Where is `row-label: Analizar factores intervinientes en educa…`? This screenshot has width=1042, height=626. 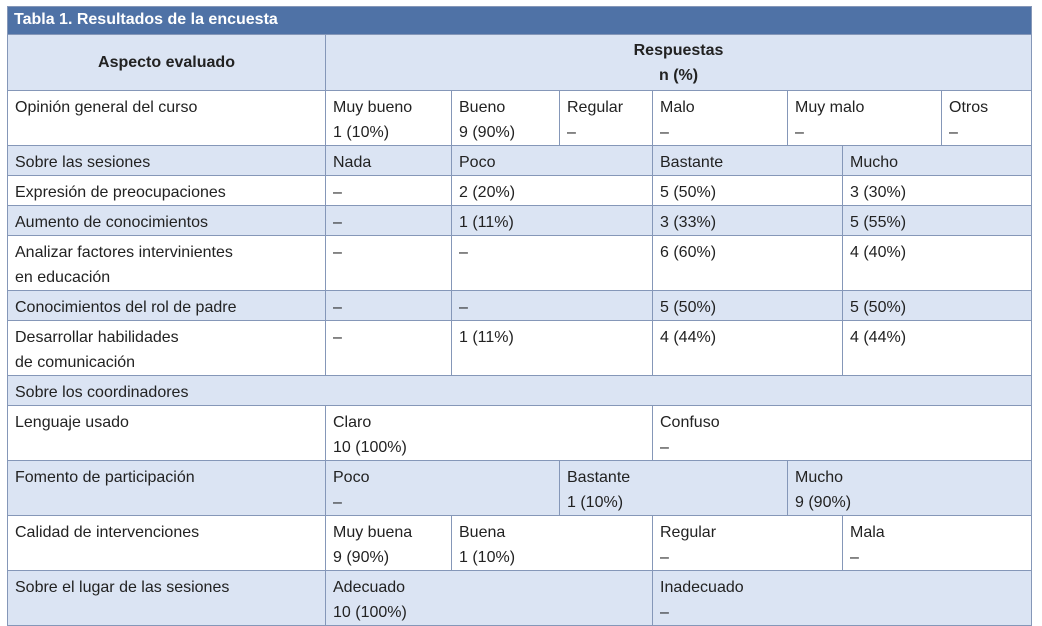 row-label: Analizar factores intervinientes en educa… is located at coordinates (166, 263).